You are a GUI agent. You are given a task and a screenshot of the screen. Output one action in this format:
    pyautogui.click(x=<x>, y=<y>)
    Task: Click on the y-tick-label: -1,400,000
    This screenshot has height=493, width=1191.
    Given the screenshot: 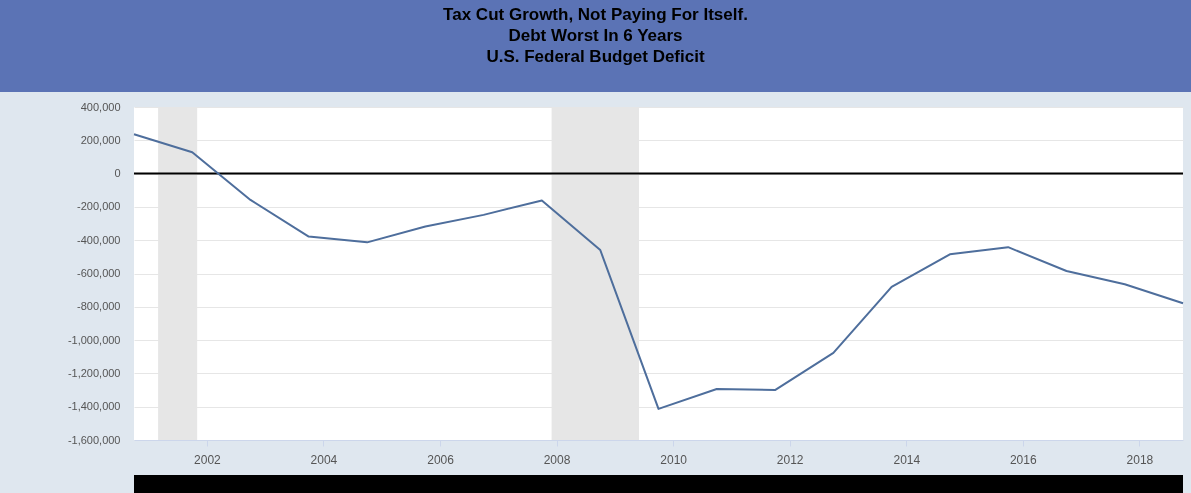 What is the action you would take?
    pyautogui.click(x=94, y=406)
    